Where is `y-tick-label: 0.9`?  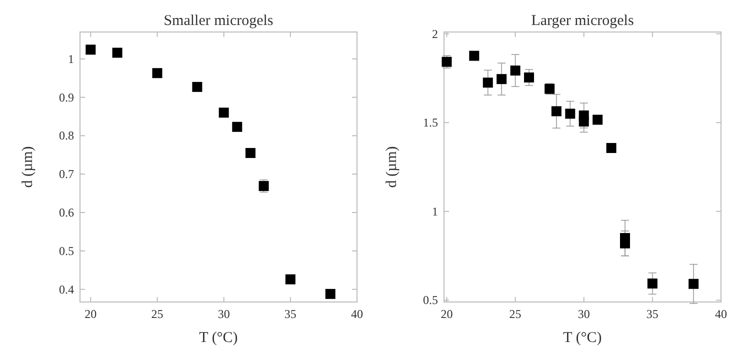 y-tick-label: 0.9 is located at coordinates (66, 97).